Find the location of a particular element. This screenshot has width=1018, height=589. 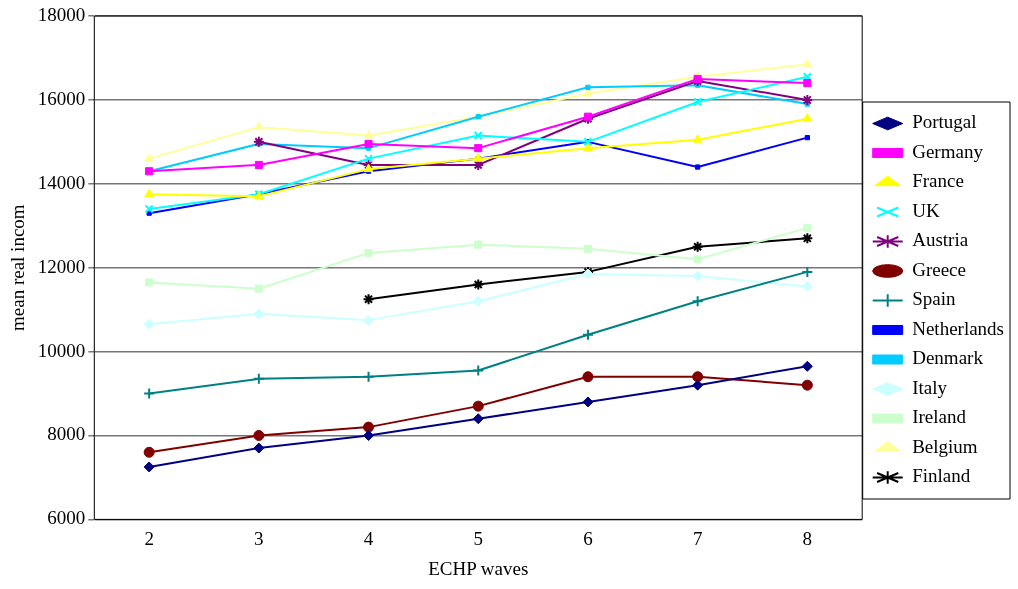

x-tick-label: 2 is located at coordinates (149, 538).